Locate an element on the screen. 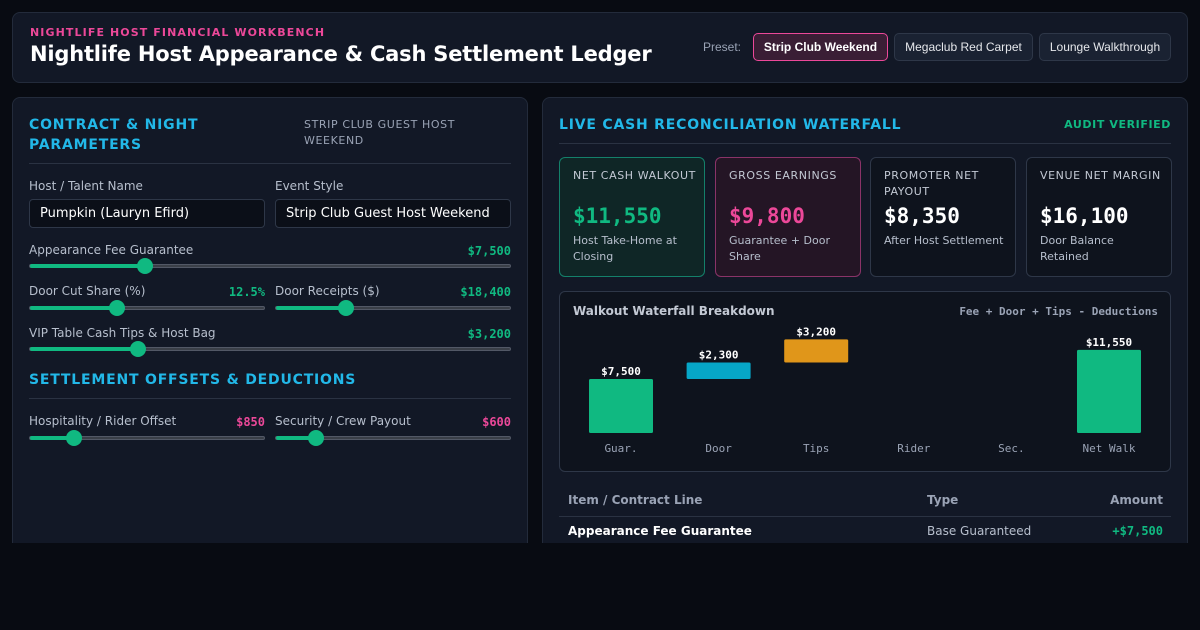 This screenshot has height=630, width=1200. appearance-fee-label: Appearance Fee Guarantee is located at coordinates (111, 250).